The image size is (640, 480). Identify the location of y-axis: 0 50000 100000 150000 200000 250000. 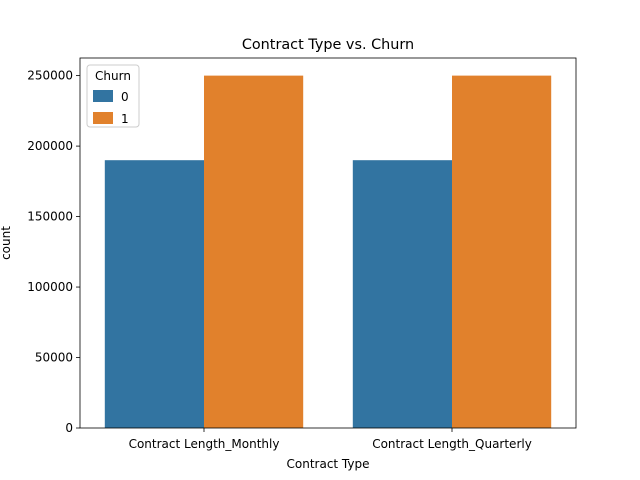
(53, 252).